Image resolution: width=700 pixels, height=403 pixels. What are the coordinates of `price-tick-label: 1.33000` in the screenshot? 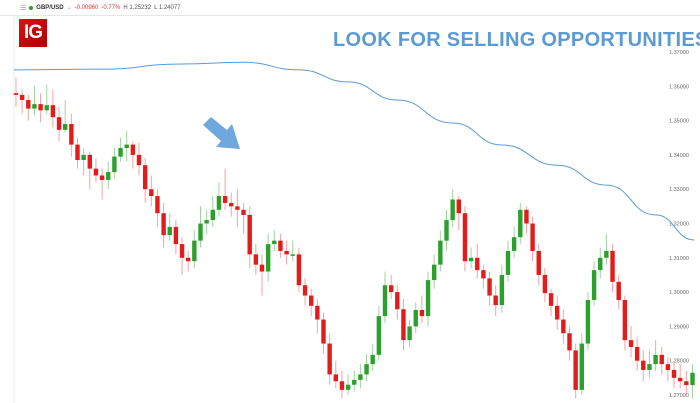 It's located at (679, 190).